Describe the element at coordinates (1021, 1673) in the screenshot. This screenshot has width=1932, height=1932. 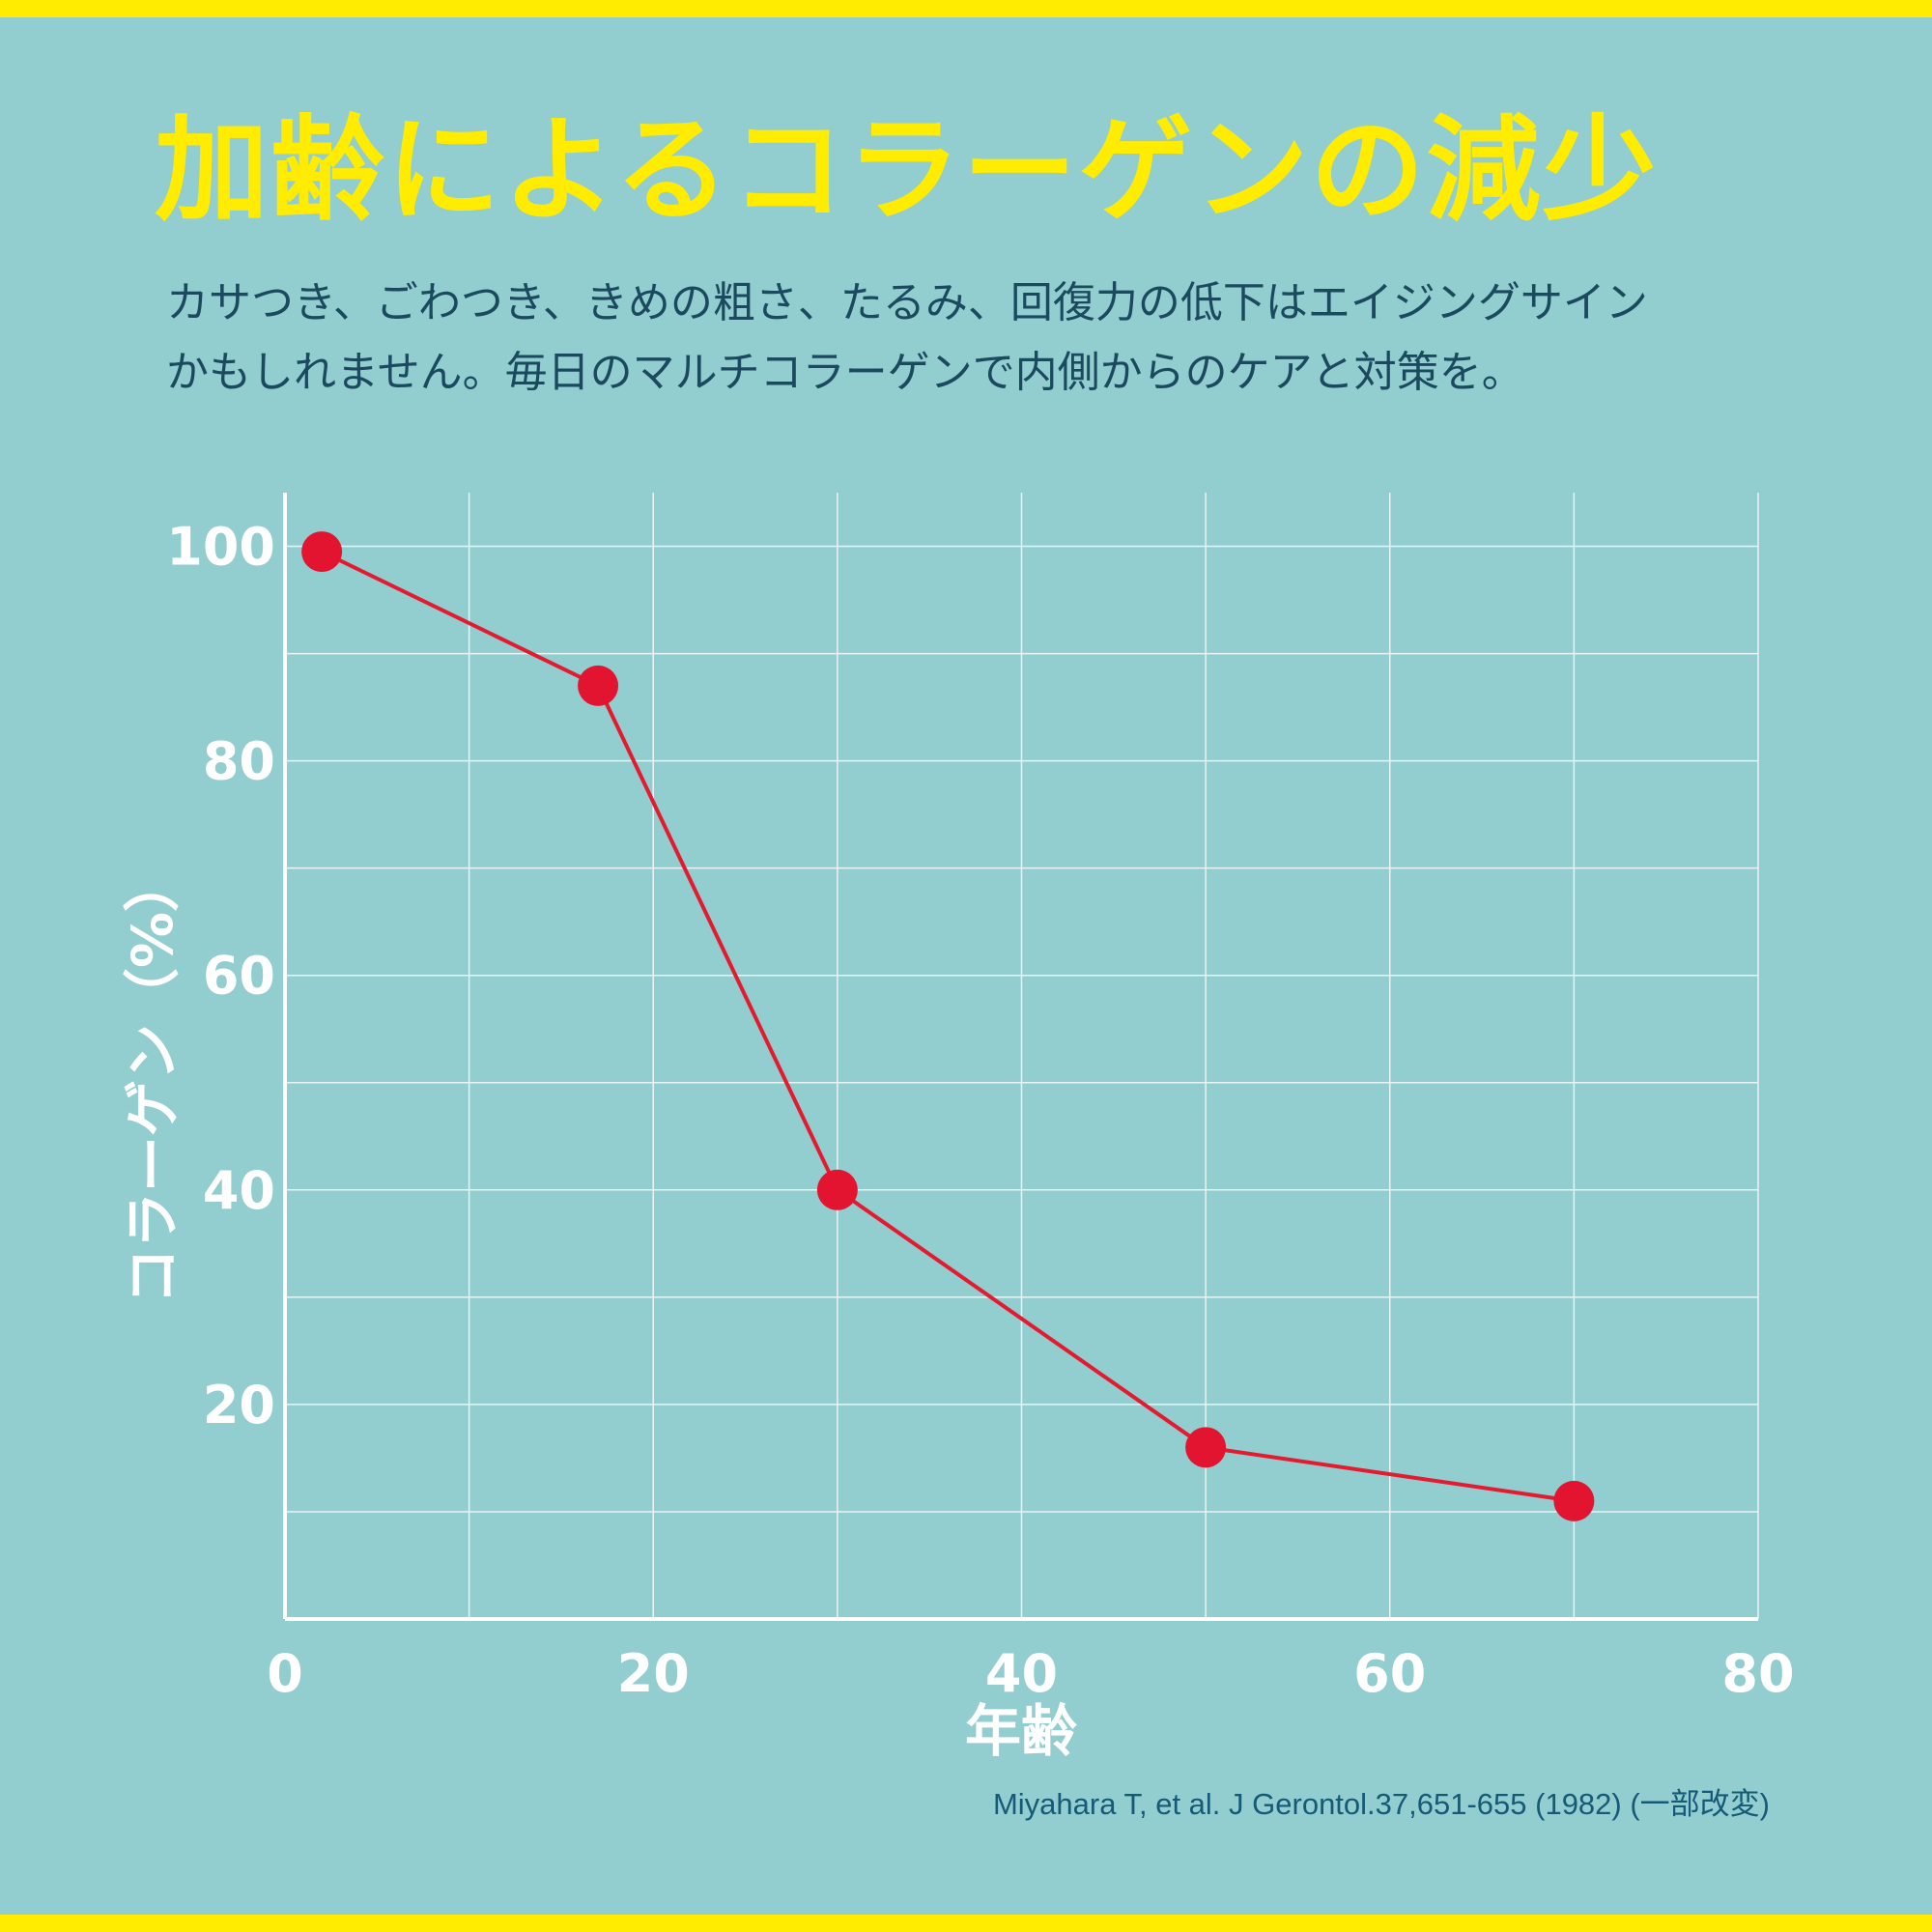
I see `x-tick-label: 40` at that location.